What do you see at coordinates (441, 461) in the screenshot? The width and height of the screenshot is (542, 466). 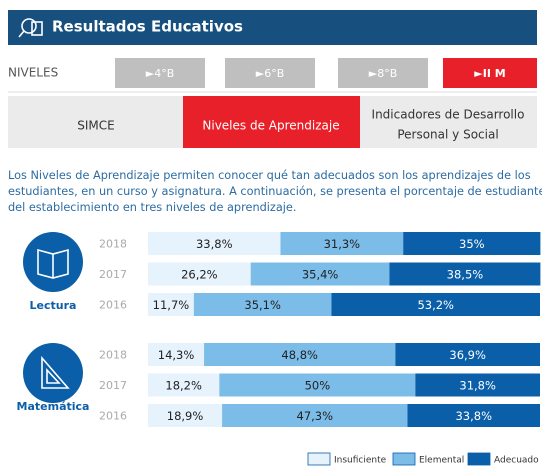 I see `legend-label: Elemental` at bounding box center [441, 461].